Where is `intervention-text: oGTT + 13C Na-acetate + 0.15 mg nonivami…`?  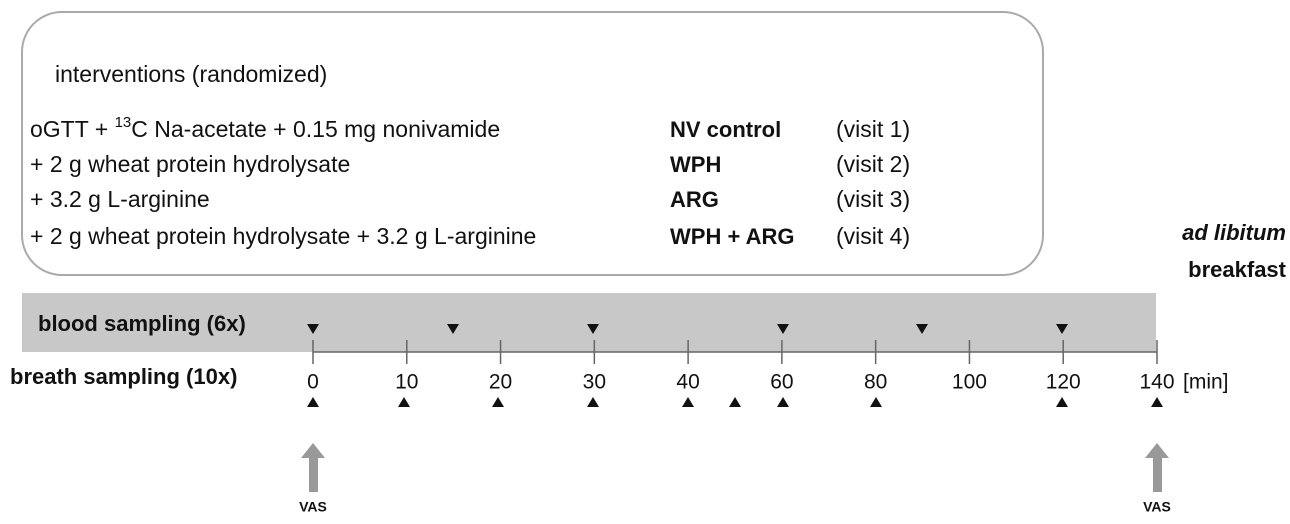
intervention-text: oGTT + 13C Na-acetate + 0.15 mg nonivami… is located at coordinates (265, 128).